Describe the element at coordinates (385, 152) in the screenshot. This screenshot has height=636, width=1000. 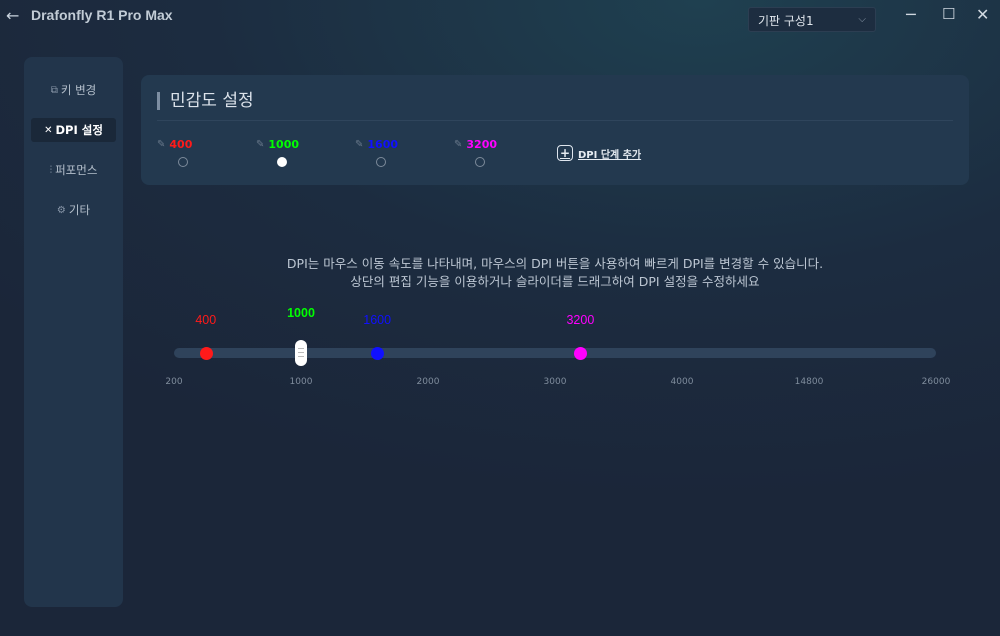
I see `dpi-level-1600: ✎ 1600` at that location.